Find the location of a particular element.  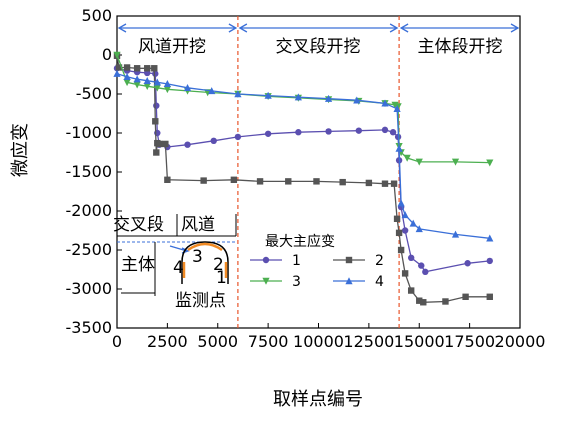

phase-label-cross-section: 交叉段开挖 is located at coordinates (318, 47).